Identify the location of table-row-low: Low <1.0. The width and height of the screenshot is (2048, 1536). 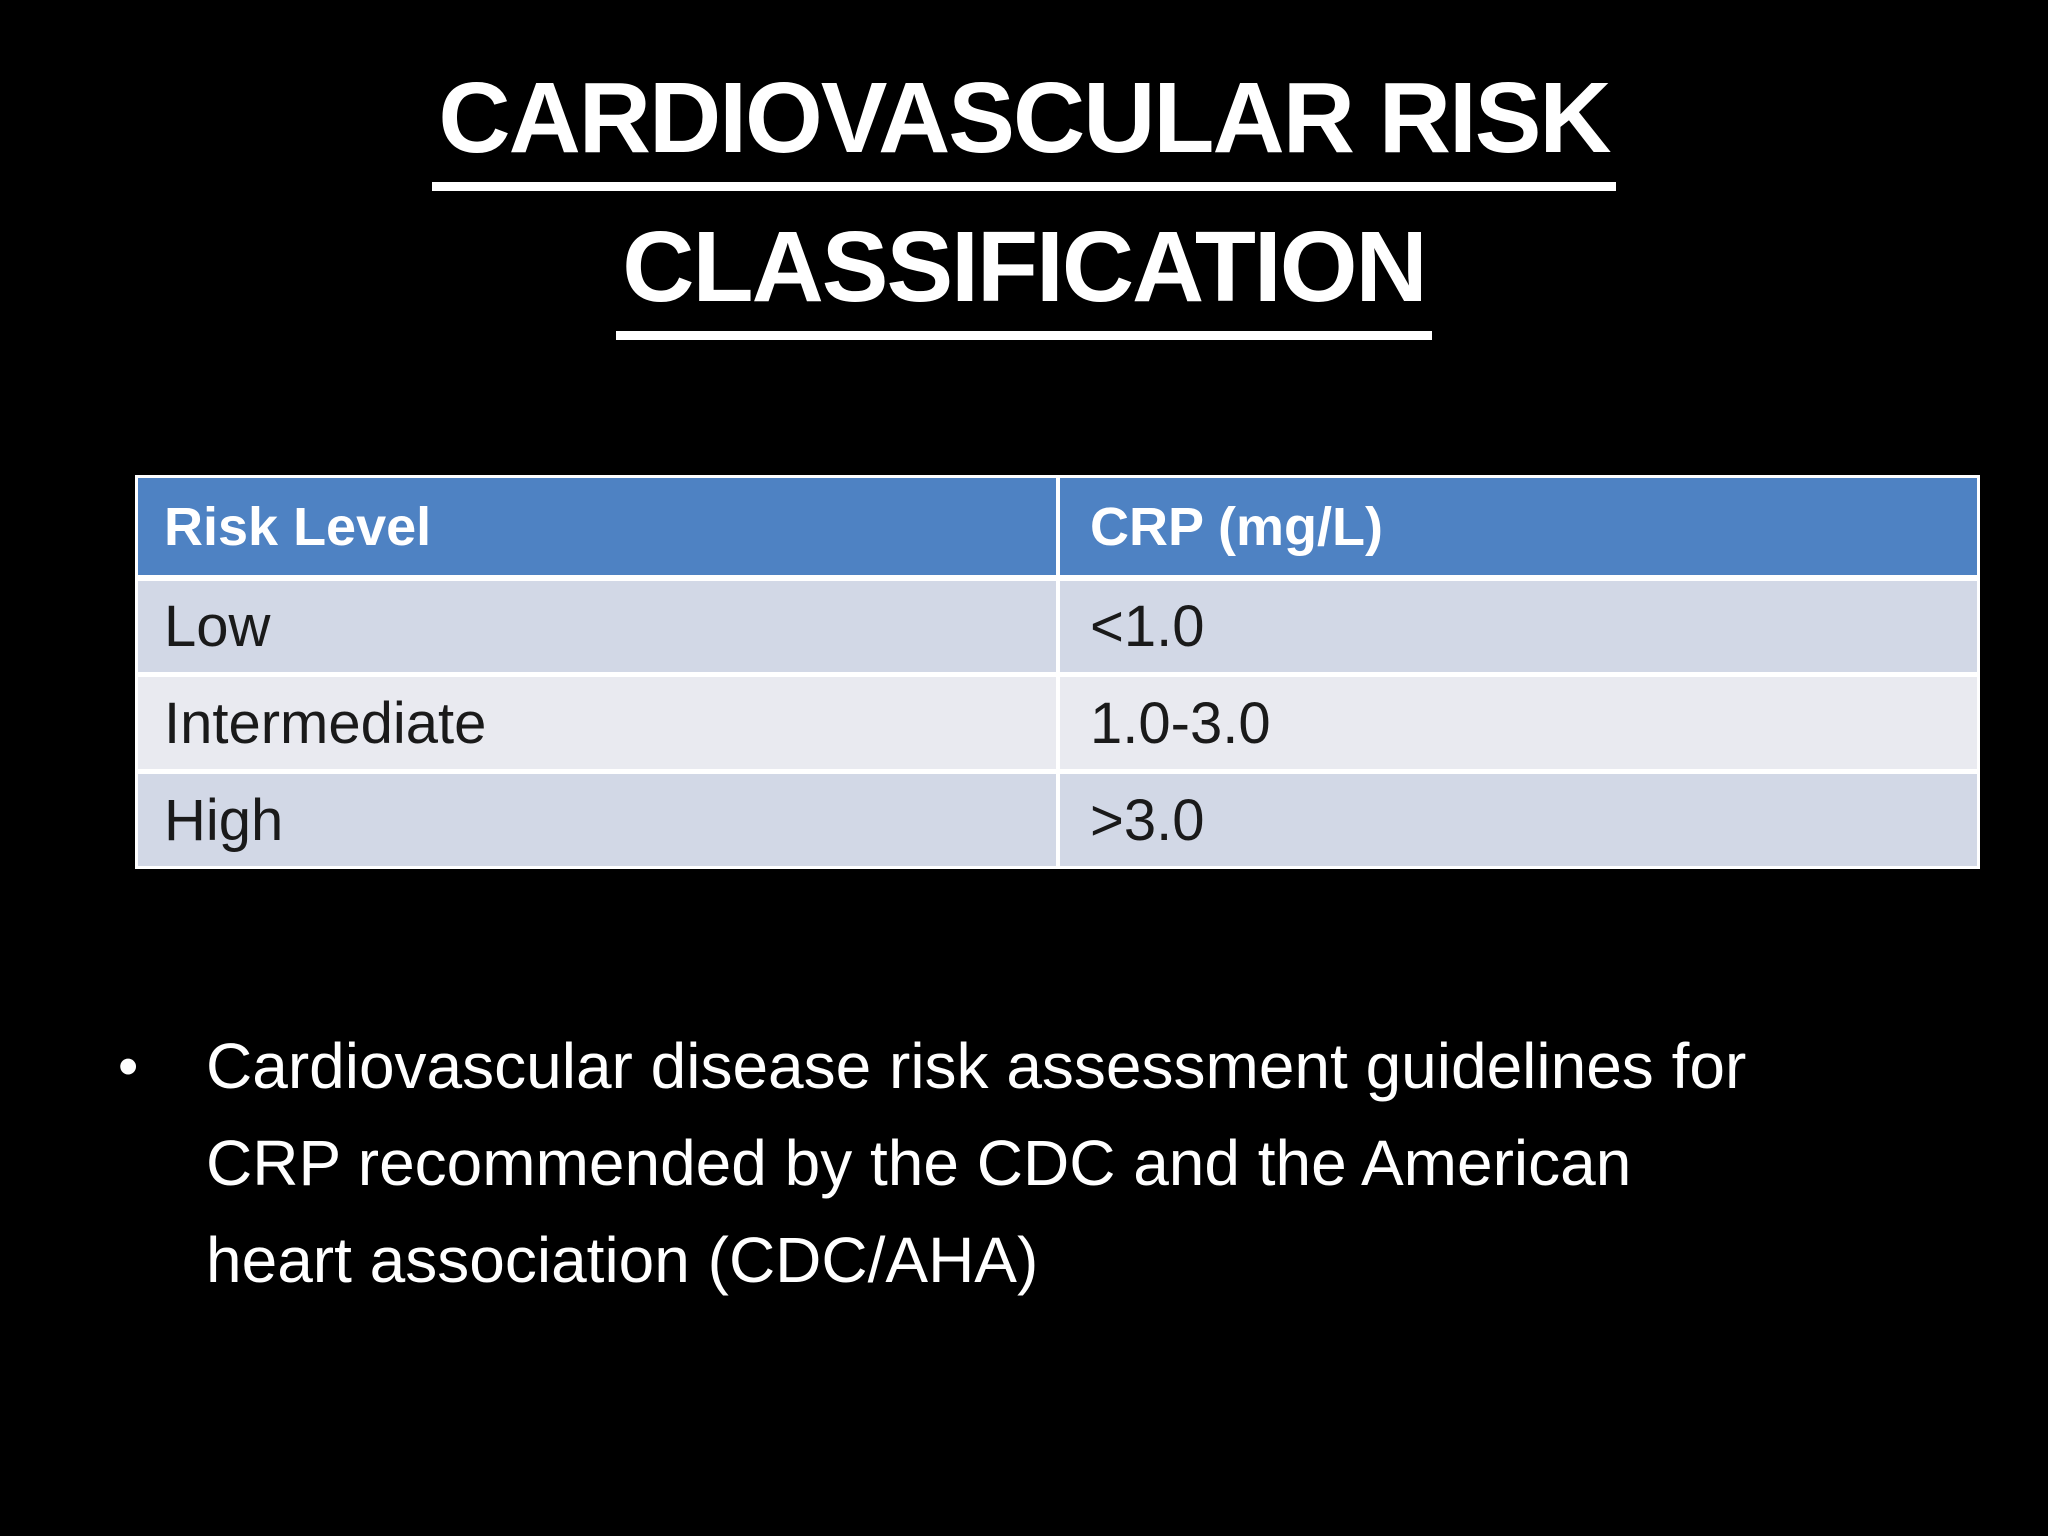
(1057, 623).